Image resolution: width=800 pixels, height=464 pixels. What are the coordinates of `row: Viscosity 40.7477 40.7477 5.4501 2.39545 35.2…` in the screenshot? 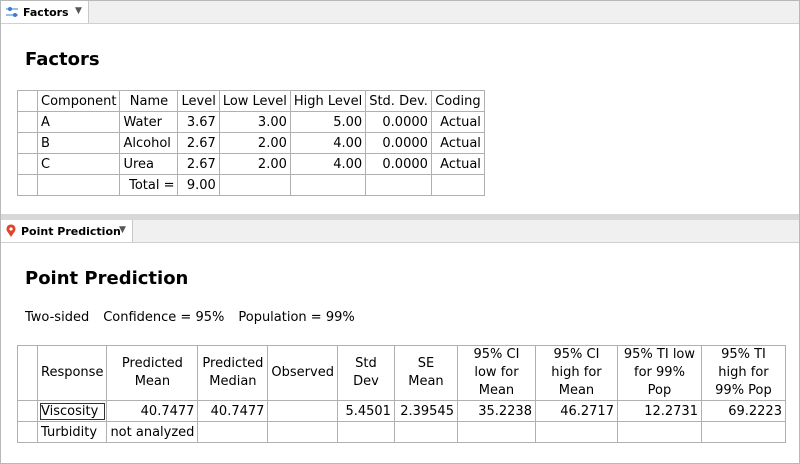 It's located at (401, 411).